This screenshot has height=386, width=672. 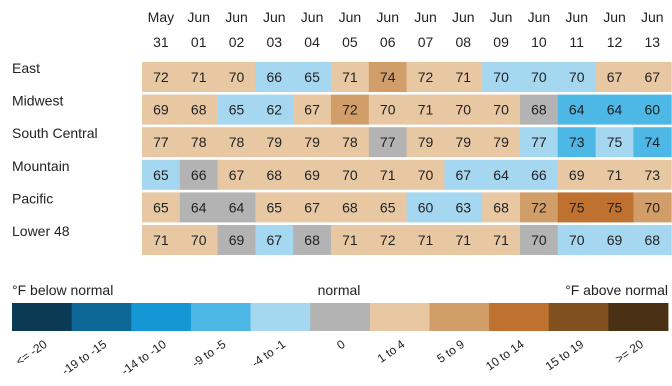 I want to click on row-label: Mountain, so click(x=41, y=166).